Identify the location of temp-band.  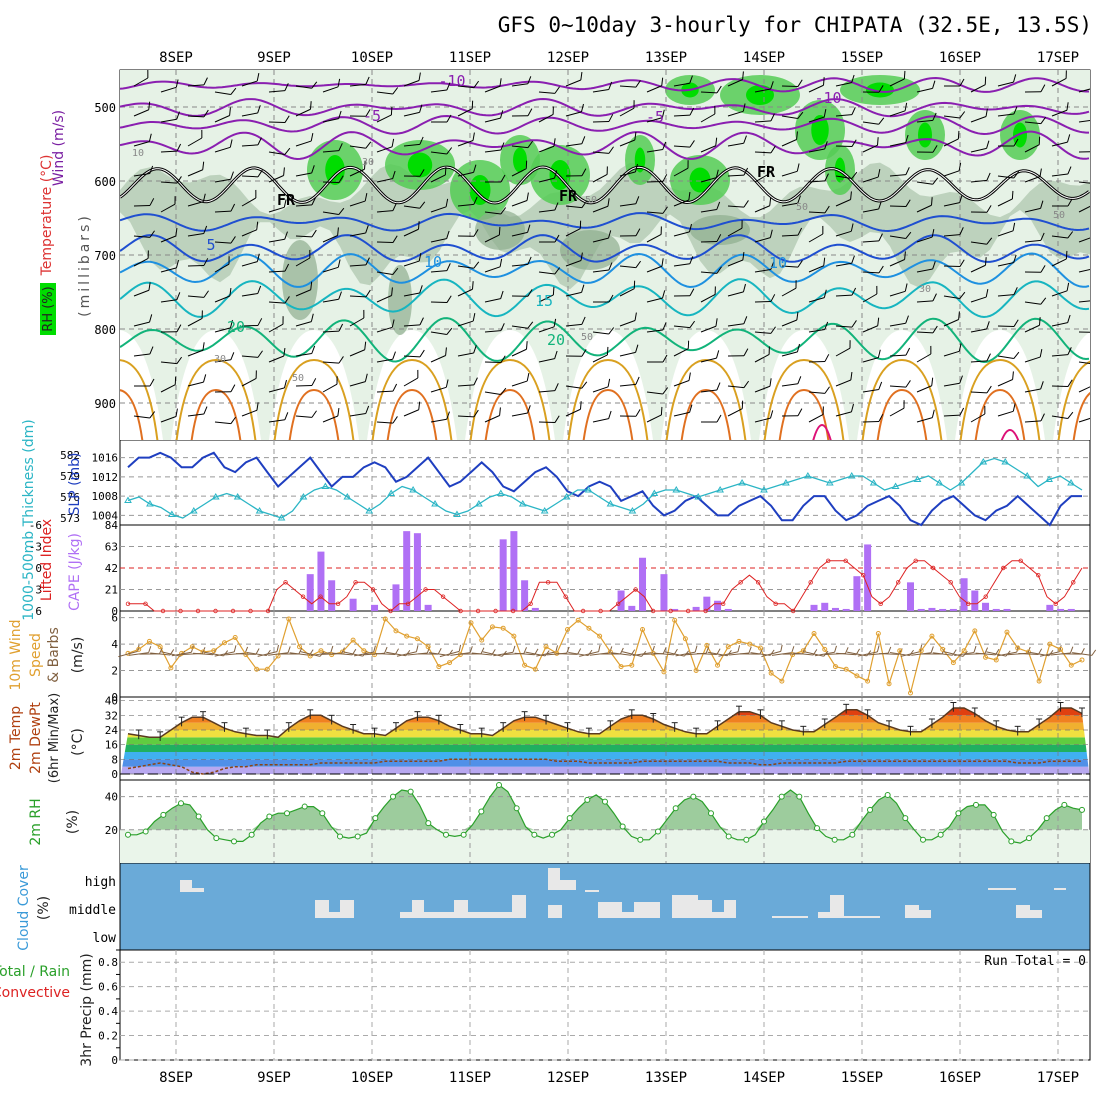
(605, 748).